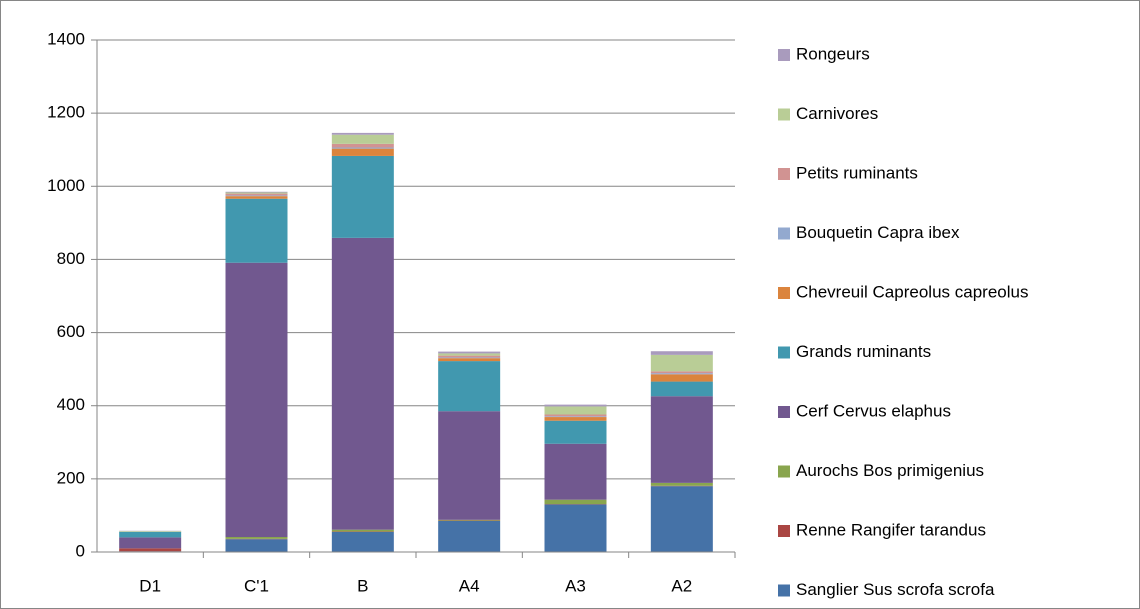  Describe the element at coordinates (71, 477) in the screenshot. I see `y-tick-label: 200` at that location.